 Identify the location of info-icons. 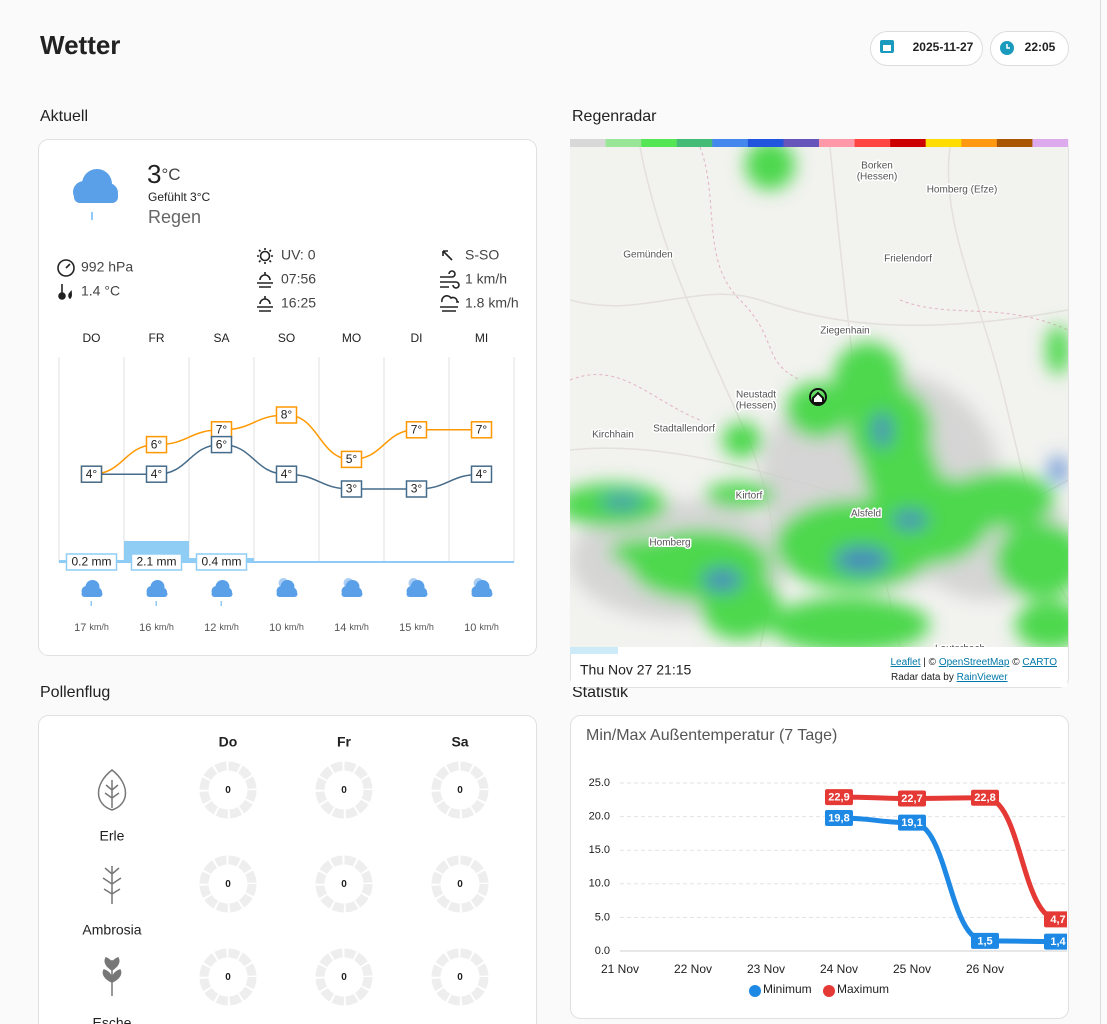
(258, 280).